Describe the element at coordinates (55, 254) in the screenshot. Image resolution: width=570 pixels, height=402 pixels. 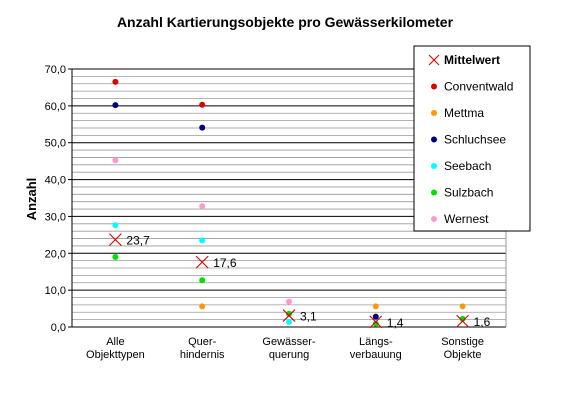
I see `y-tick-label: 20,0` at that location.